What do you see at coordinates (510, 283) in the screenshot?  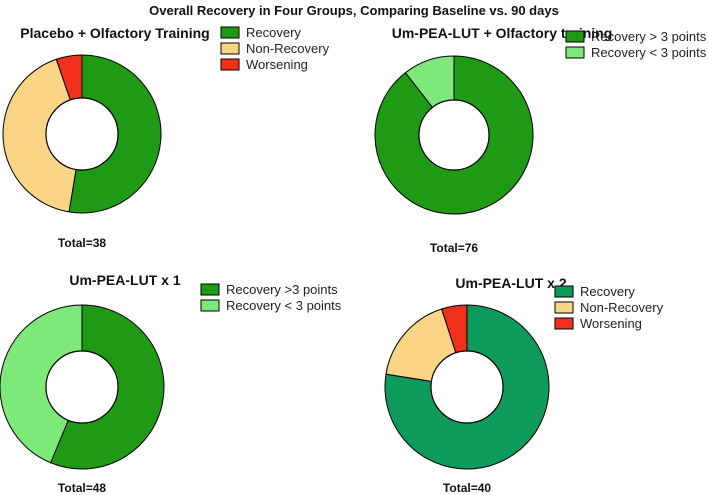 I see `panel-title: Um-PEA-LUT x 2` at bounding box center [510, 283].